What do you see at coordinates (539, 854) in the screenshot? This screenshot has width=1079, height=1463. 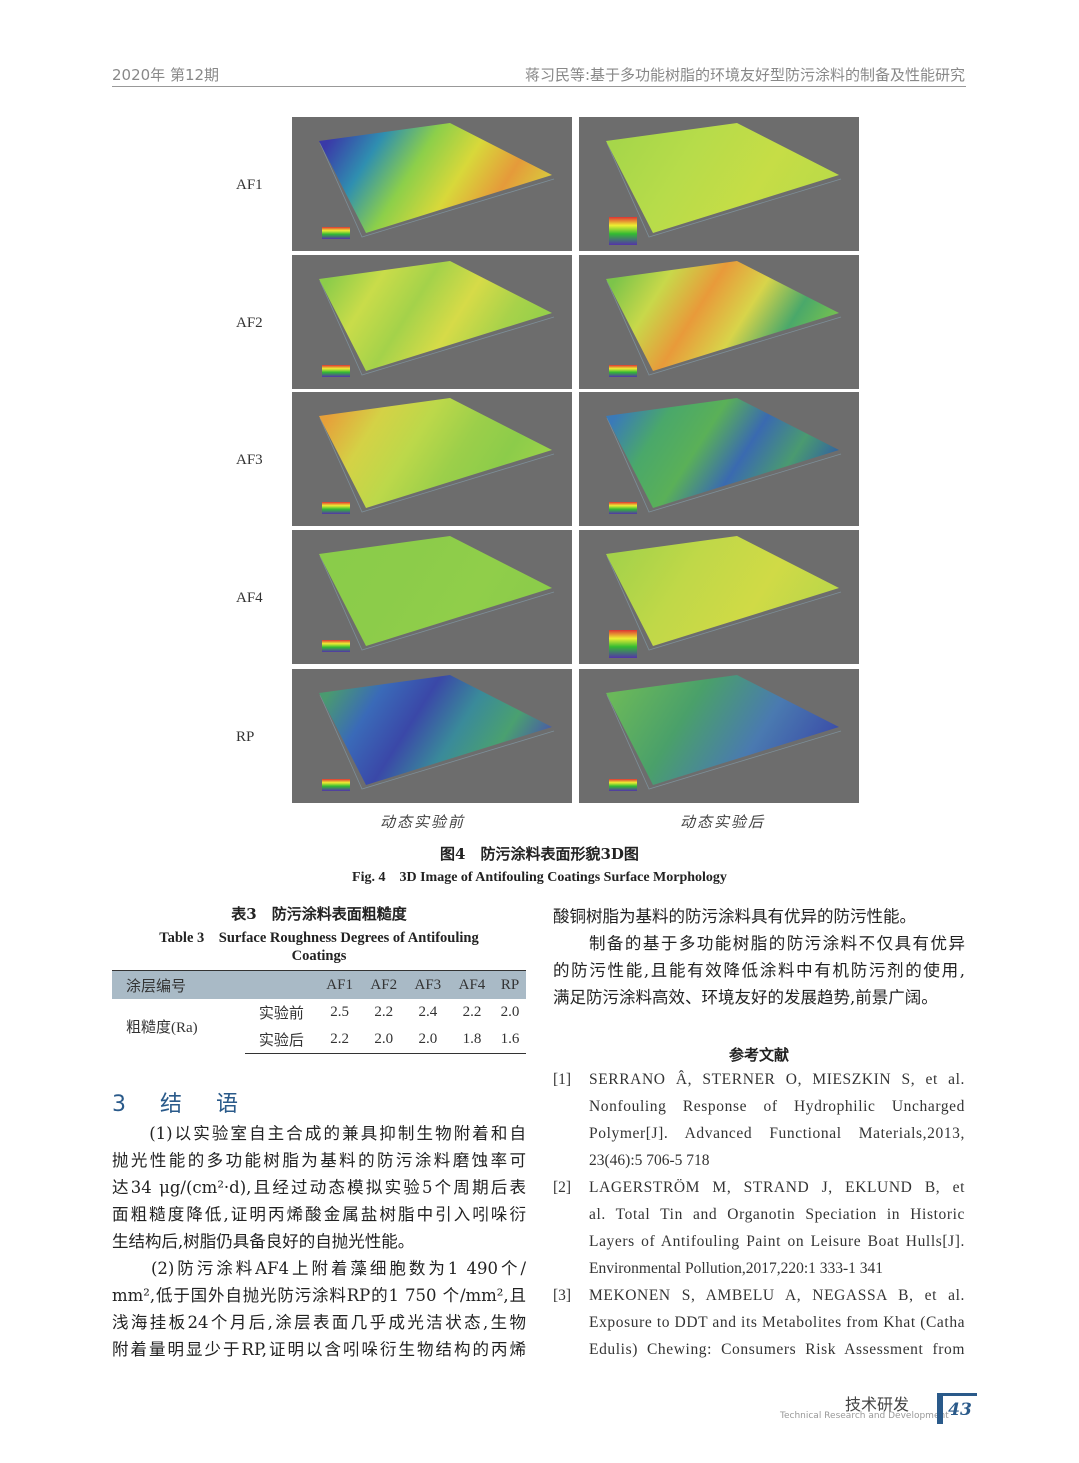 I see `figure-caption-cn: 图4 防污涂料表面形貌3D图` at bounding box center [539, 854].